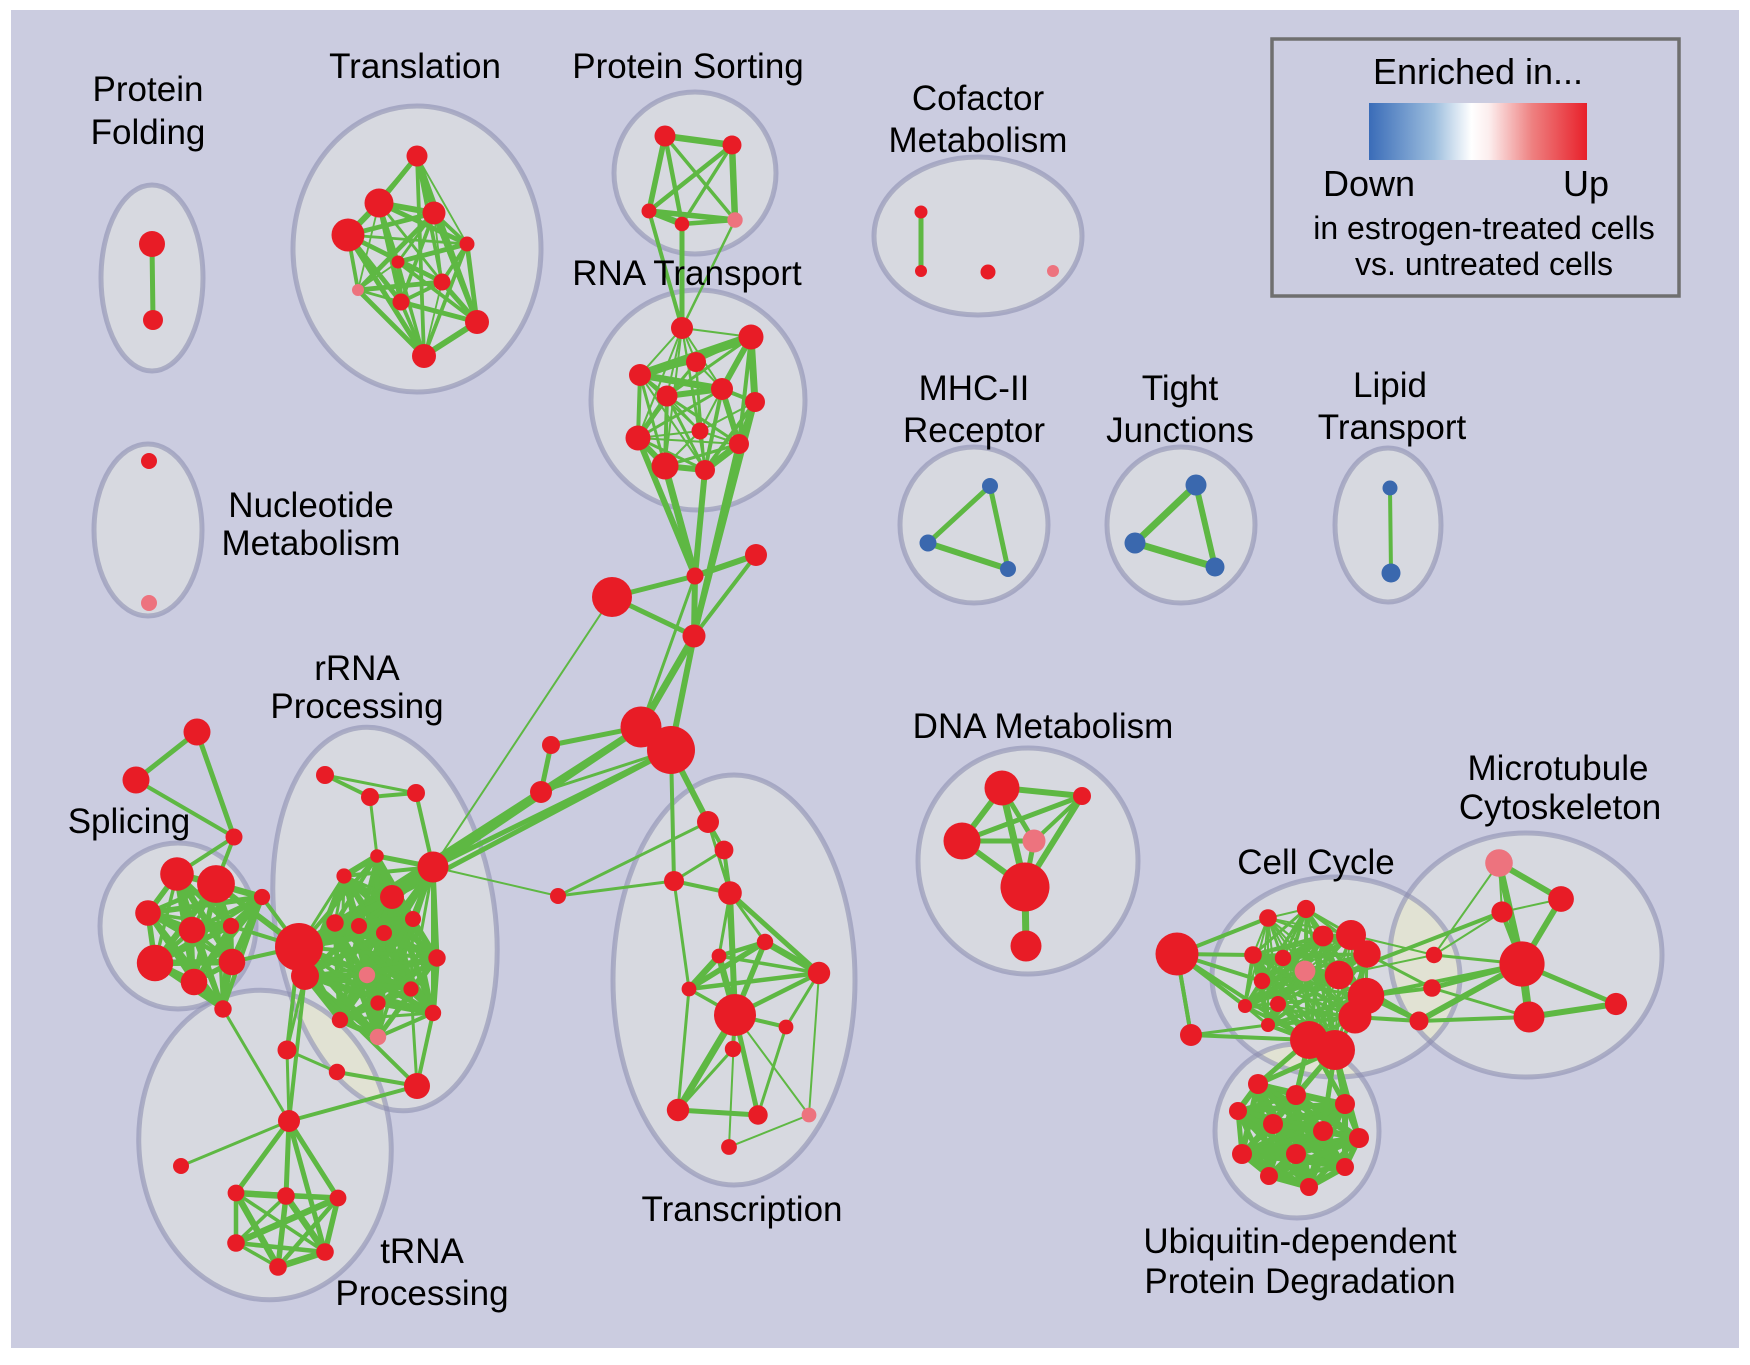 The height and width of the screenshot is (1365, 1750). I want to click on svg-text: Protein, so click(148, 89).